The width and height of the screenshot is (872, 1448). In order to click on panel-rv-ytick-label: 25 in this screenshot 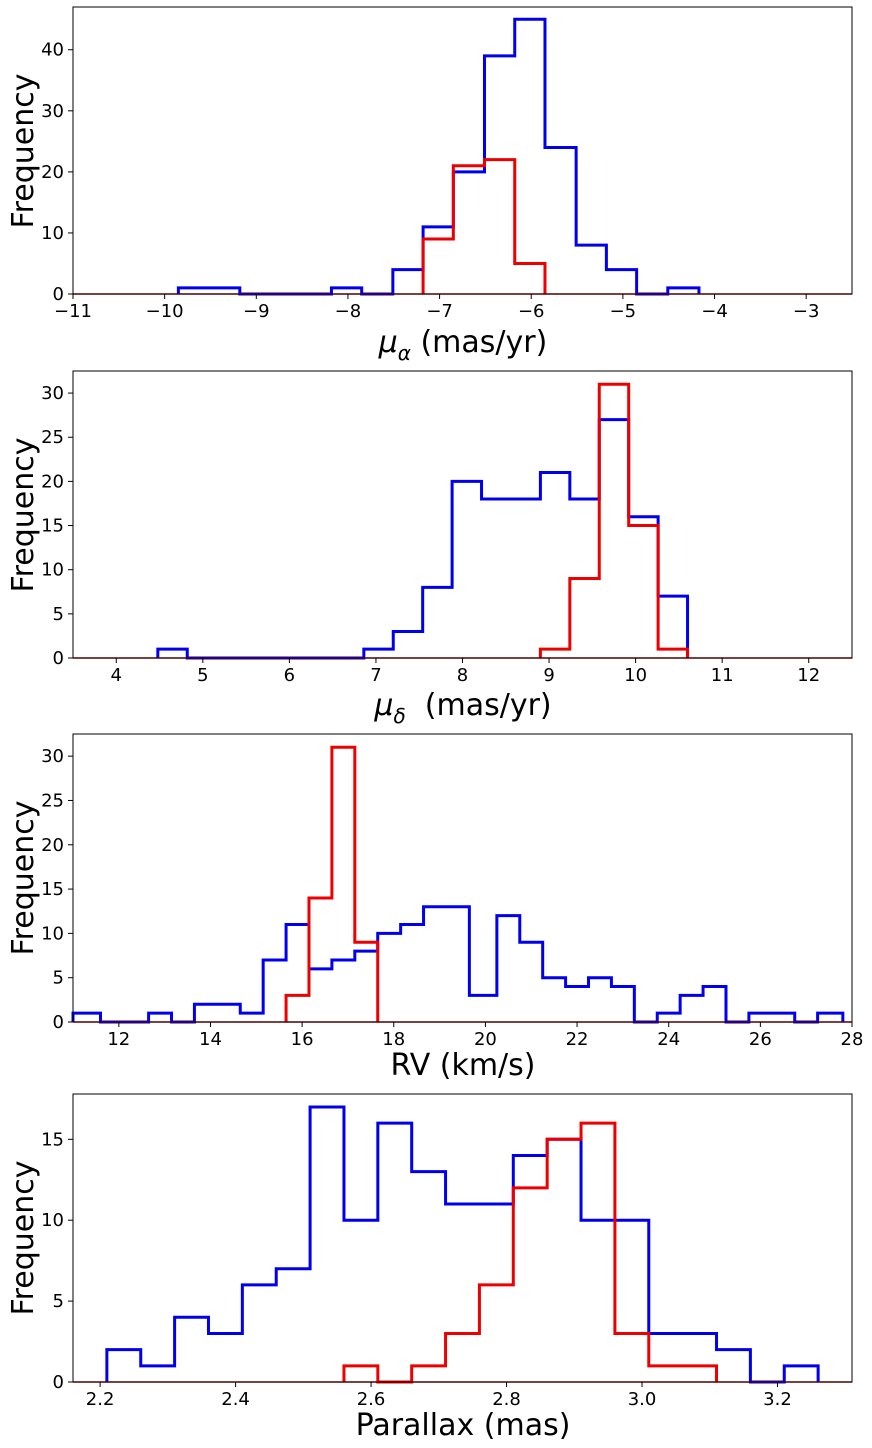, I will do `click(52, 800)`.